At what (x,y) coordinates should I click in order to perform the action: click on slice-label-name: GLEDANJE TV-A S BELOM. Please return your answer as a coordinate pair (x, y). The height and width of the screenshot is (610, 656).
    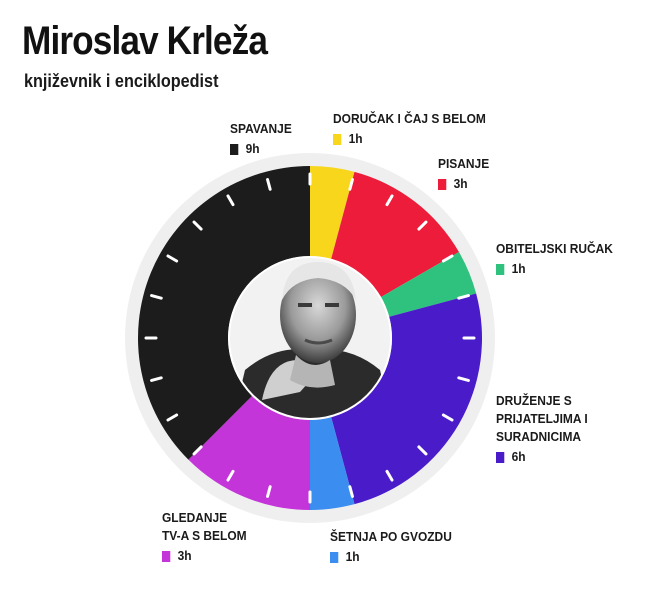
    Looking at the image, I should click on (204, 526).